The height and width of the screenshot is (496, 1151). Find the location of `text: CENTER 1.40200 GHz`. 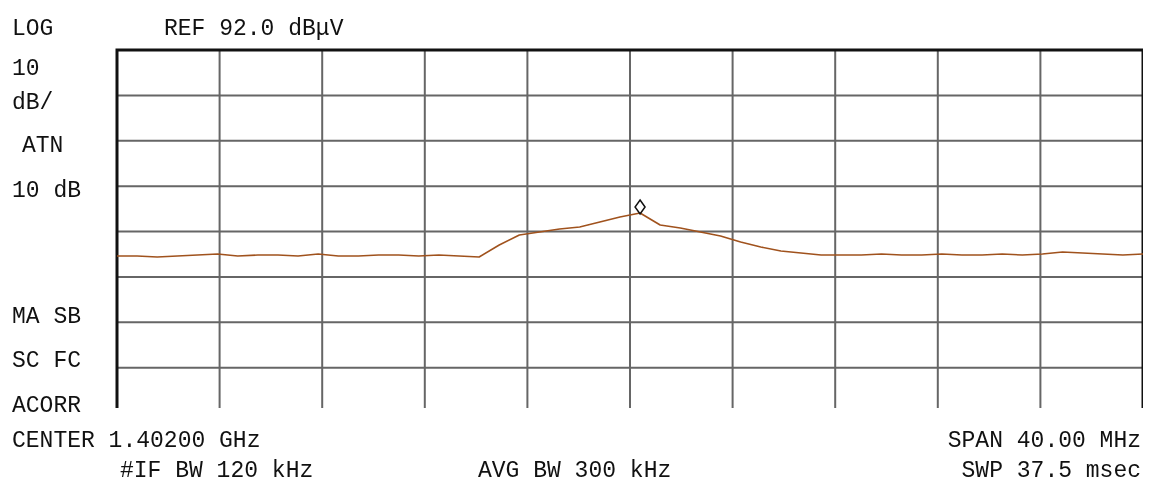

text: CENTER 1.40200 GHz is located at coordinates (136, 441).